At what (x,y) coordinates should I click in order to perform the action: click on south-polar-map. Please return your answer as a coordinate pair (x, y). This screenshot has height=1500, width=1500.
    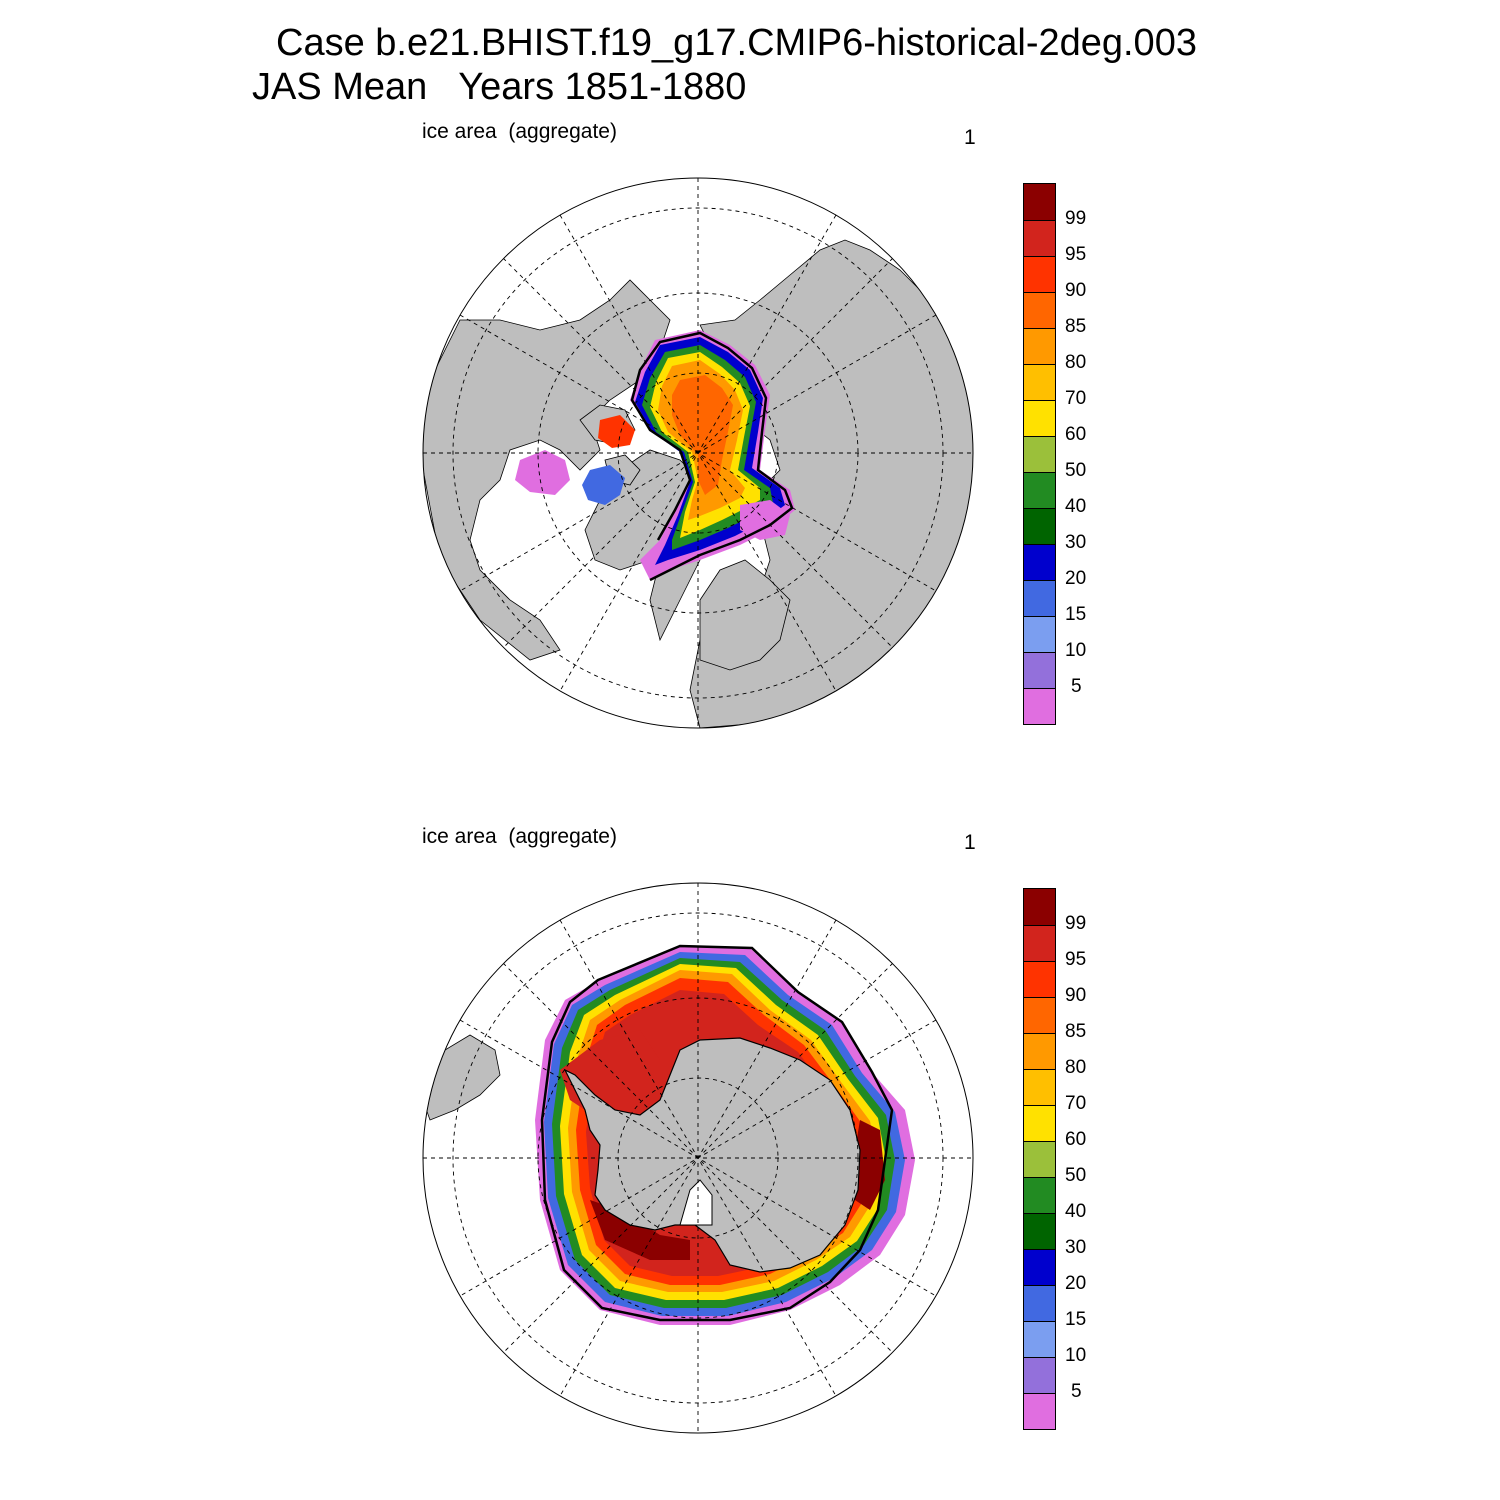
    Looking at the image, I should click on (698, 1158).